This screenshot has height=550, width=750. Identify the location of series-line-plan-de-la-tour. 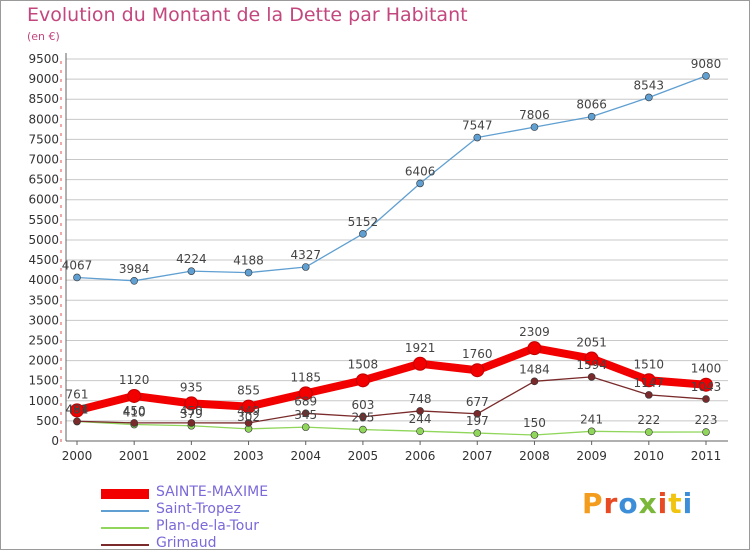
(391, 428).